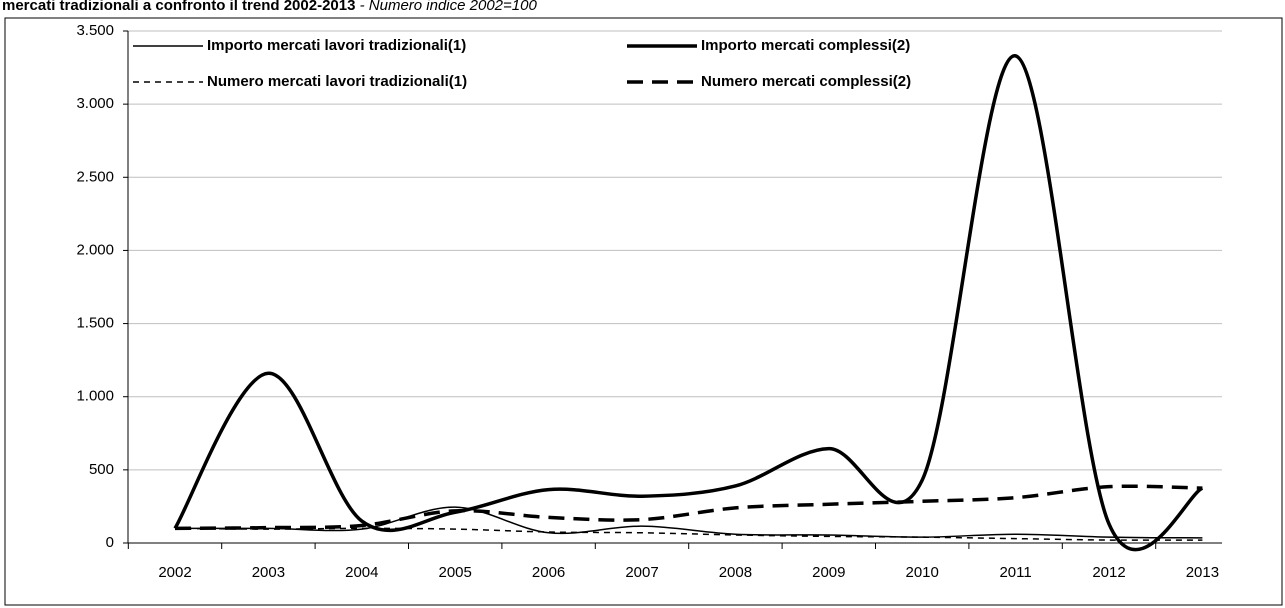 The height and width of the screenshot is (608, 1285). I want to click on x-tick-label: 2004, so click(361, 572).